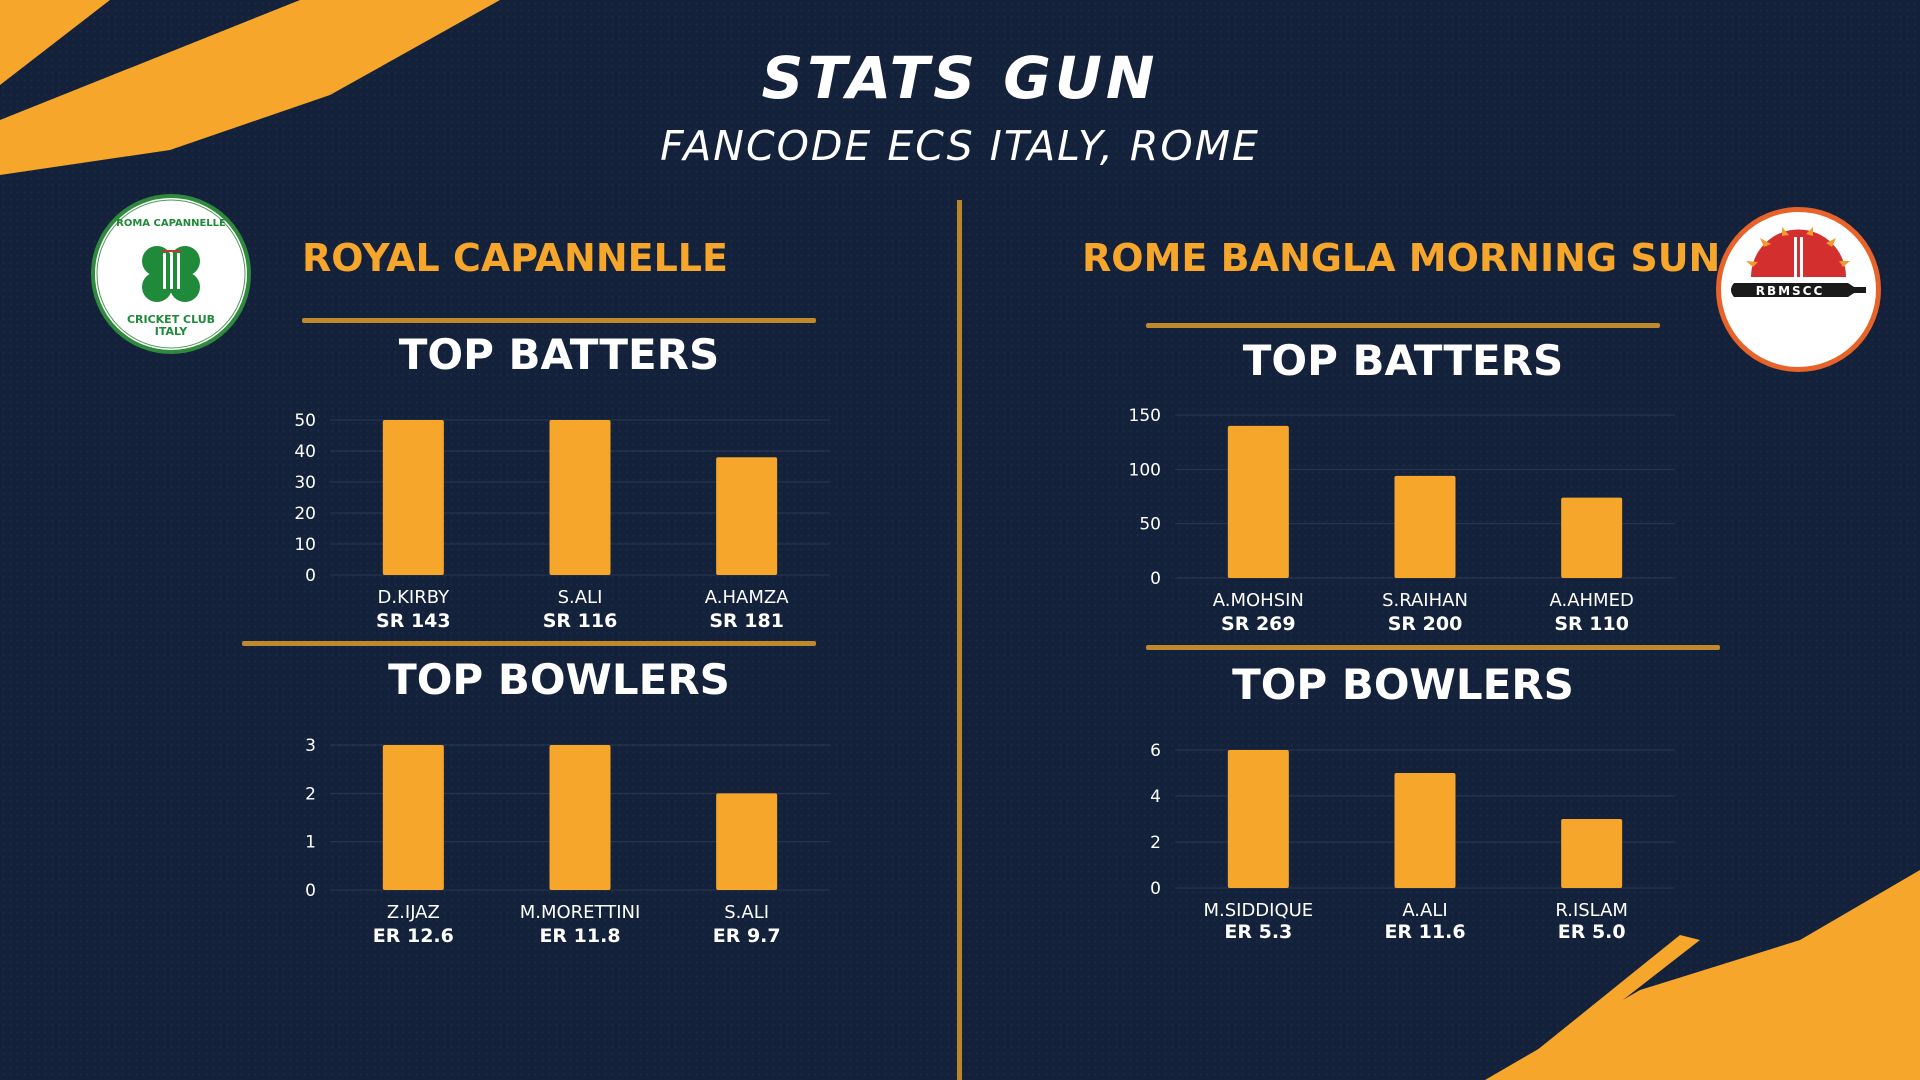 The height and width of the screenshot is (1080, 1920). I want to click on sunrise-bat-logo-icon, so click(1798, 262).